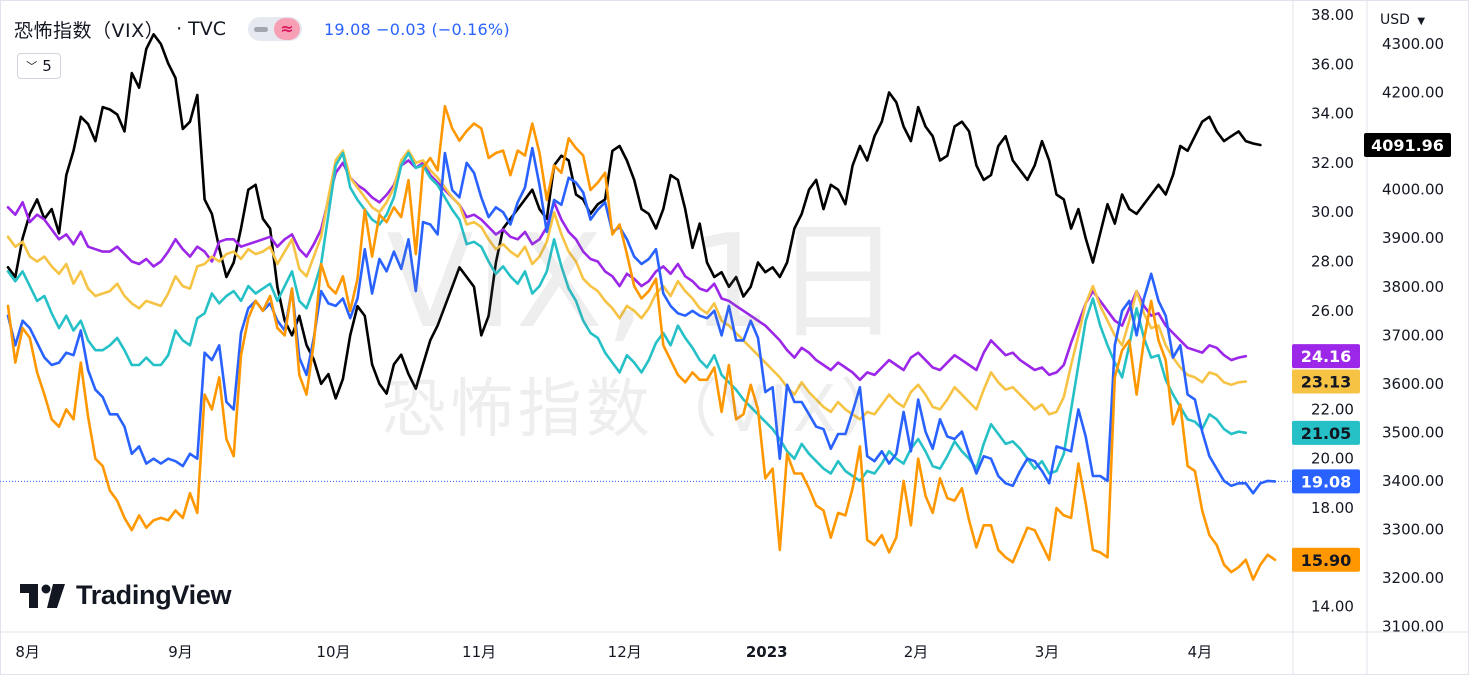 The image size is (1469, 675). Describe the element at coordinates (1413, 384) in the screenshot. I see `price-axis-tick: 3600.00` at that location.